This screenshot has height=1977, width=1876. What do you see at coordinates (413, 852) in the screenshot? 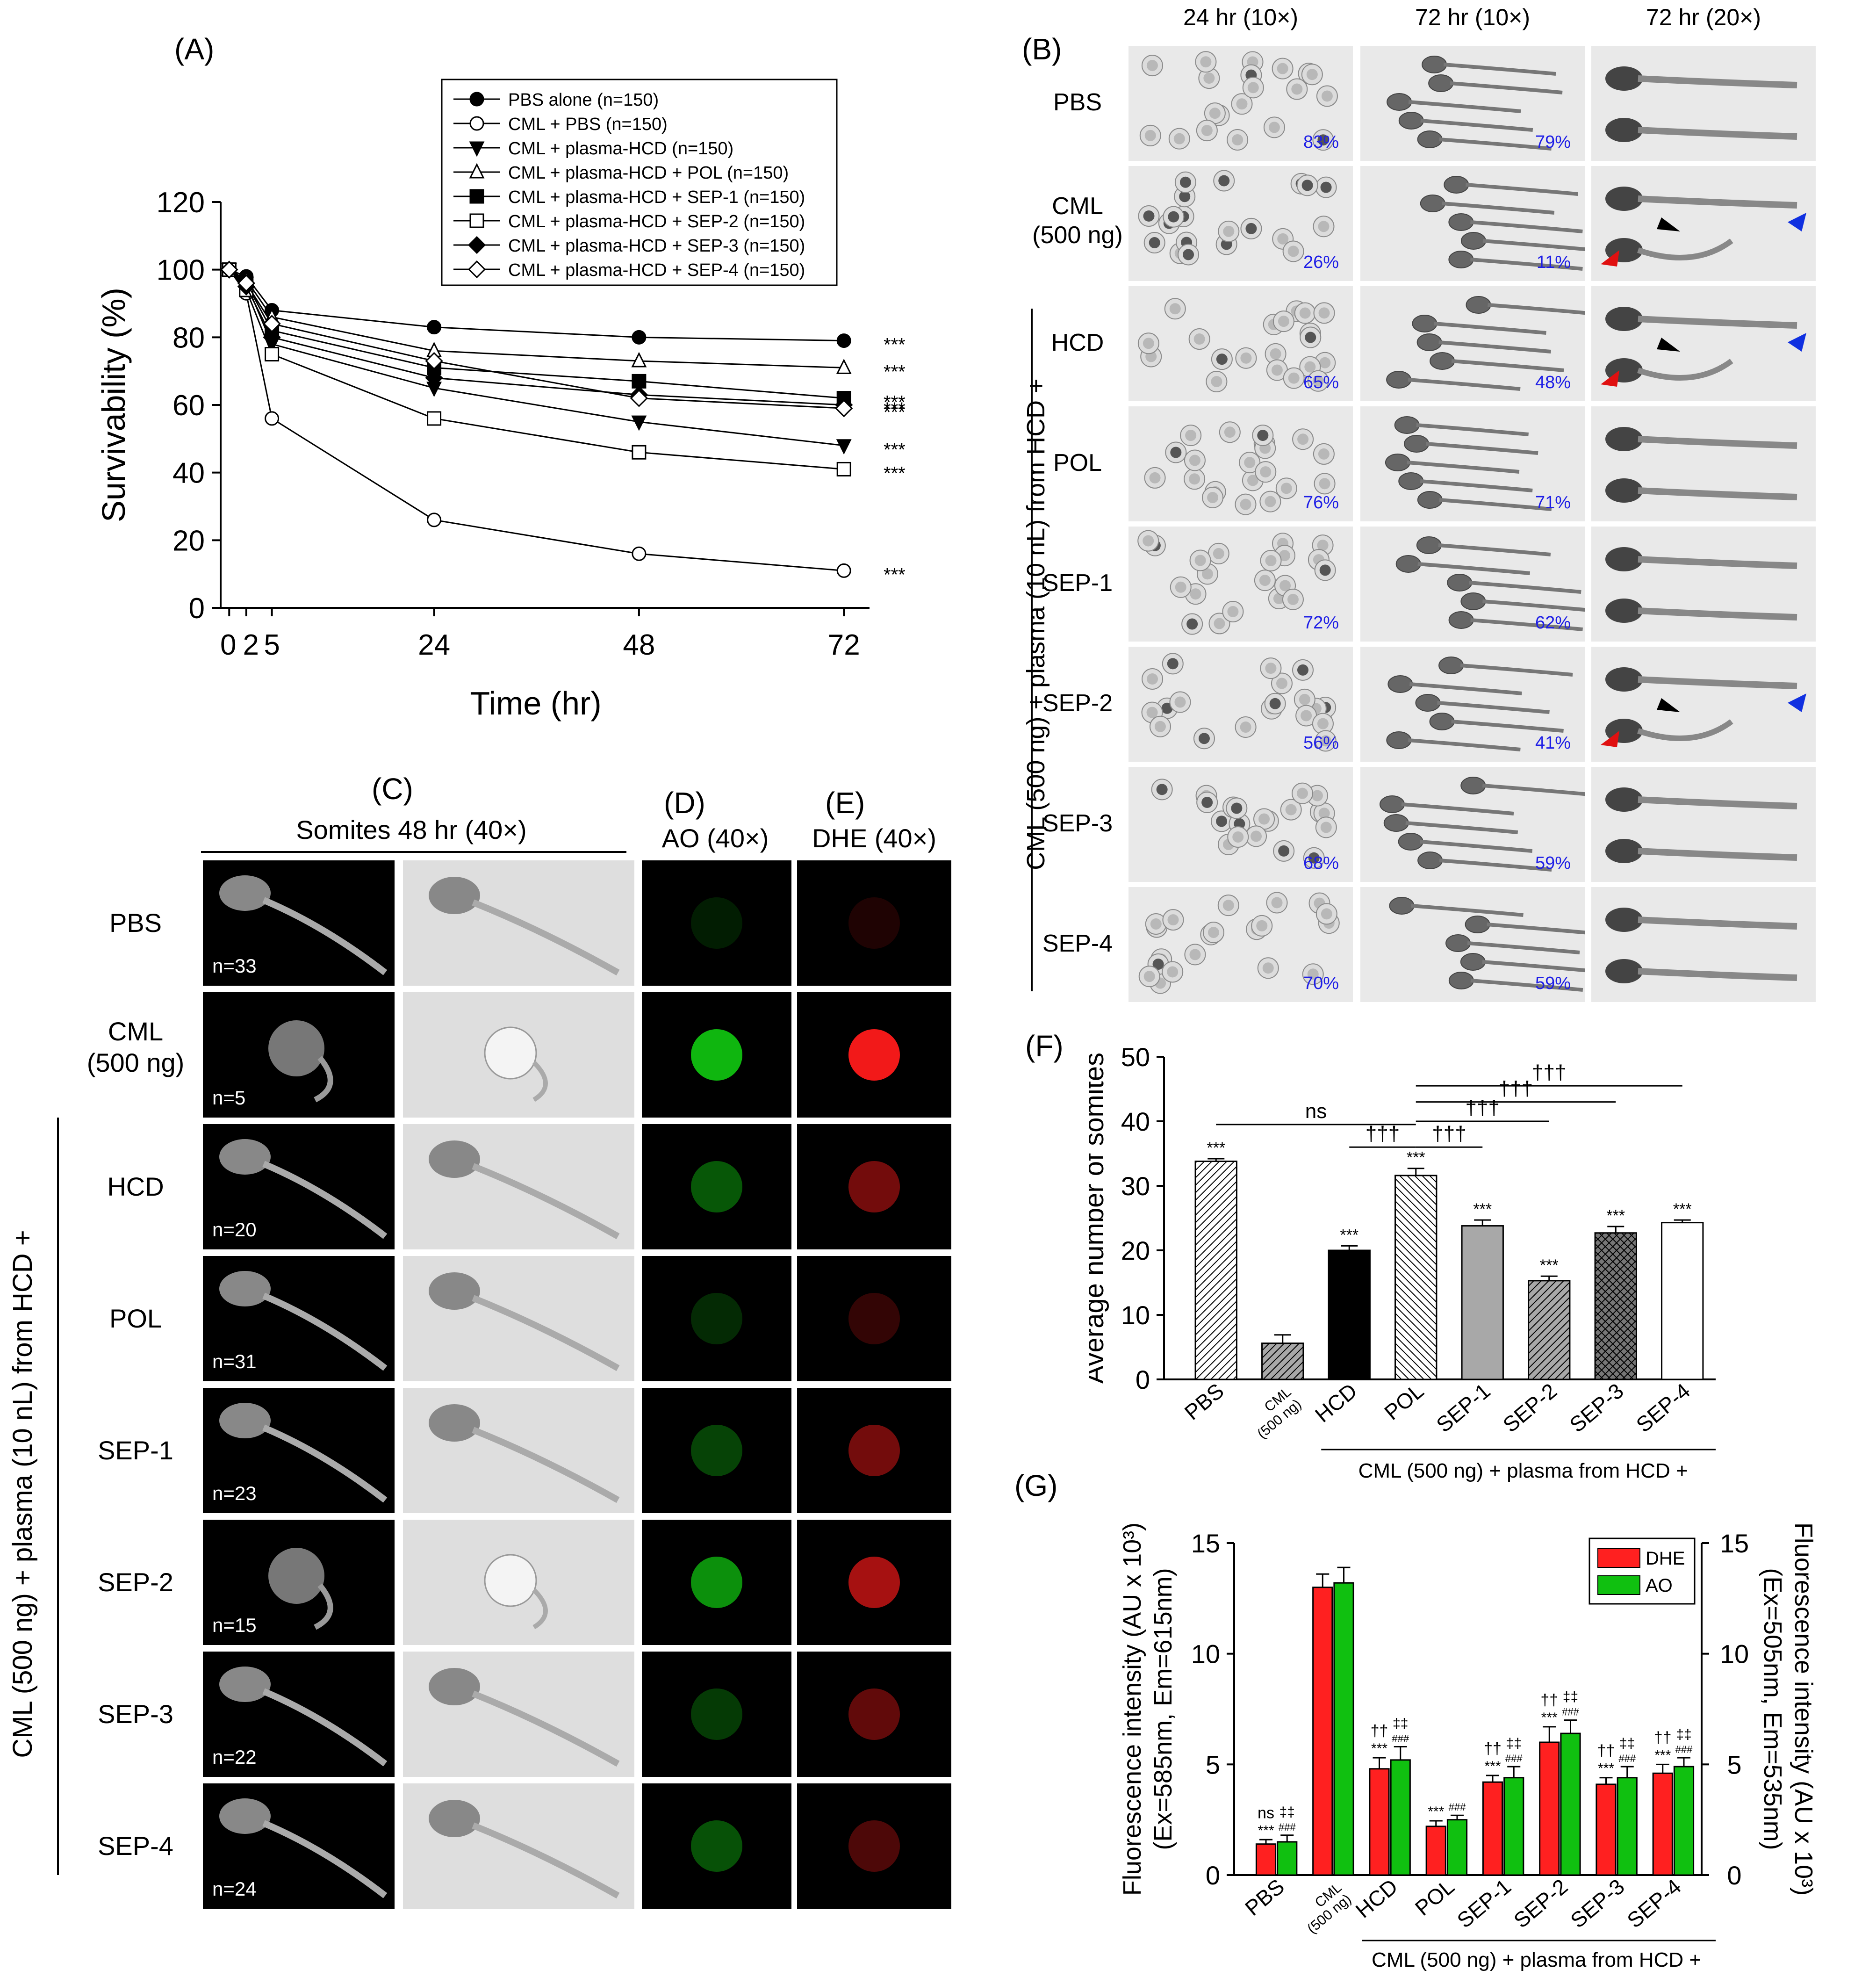
I see `somites-title-rule` at bounding box center [413, 852].